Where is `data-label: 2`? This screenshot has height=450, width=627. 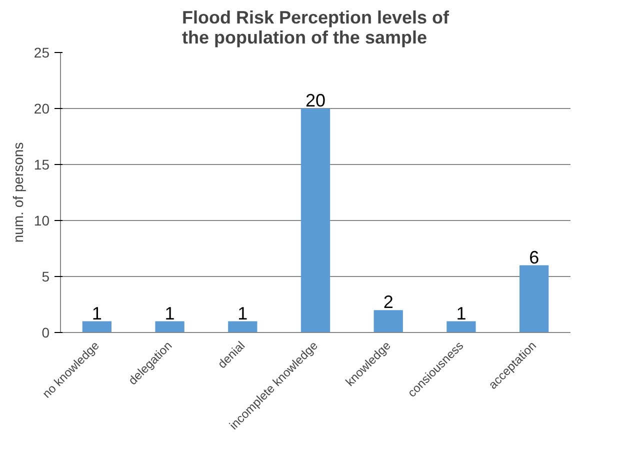 data-label: 2 is located at coordinates (388, 302).